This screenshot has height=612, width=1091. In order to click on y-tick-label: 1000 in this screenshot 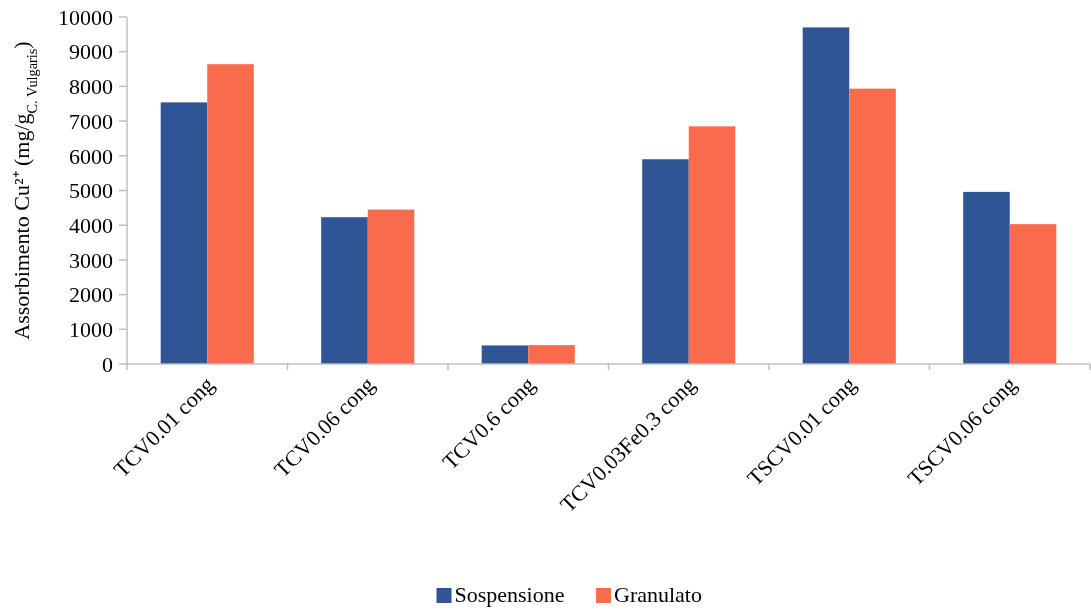, I will do `click(91, 329)`.